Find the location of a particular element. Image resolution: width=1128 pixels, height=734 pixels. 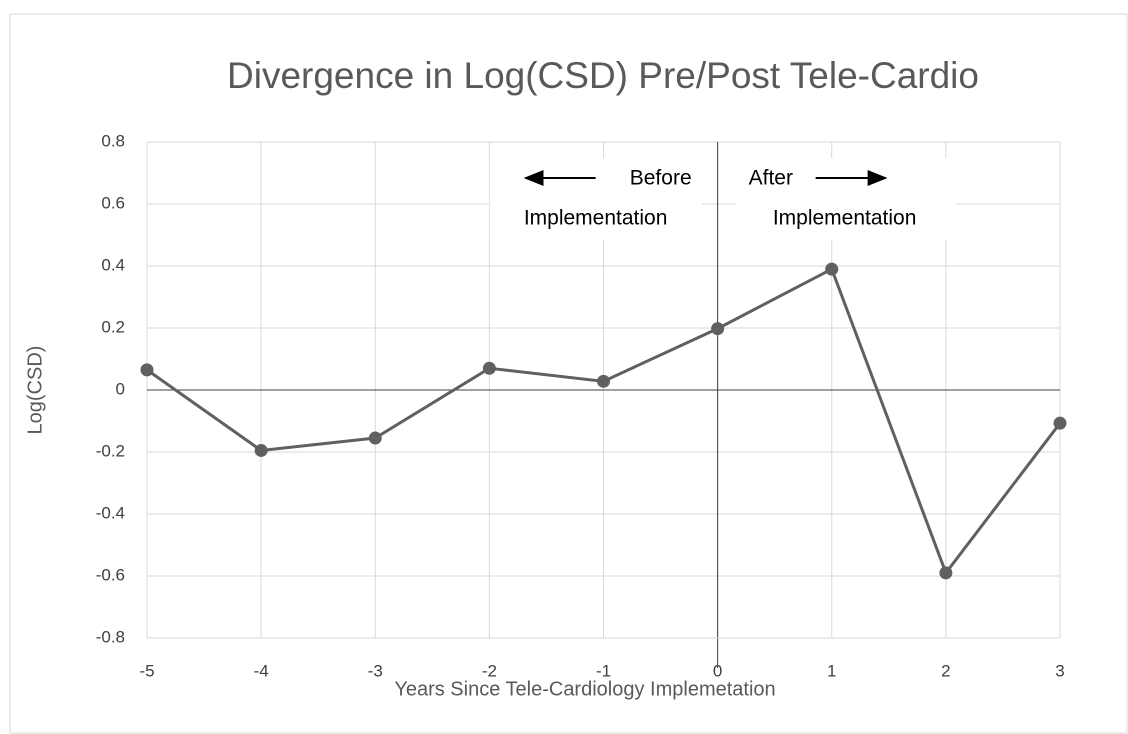

x-tick-label: -2 is located at coordinates (489, 670).